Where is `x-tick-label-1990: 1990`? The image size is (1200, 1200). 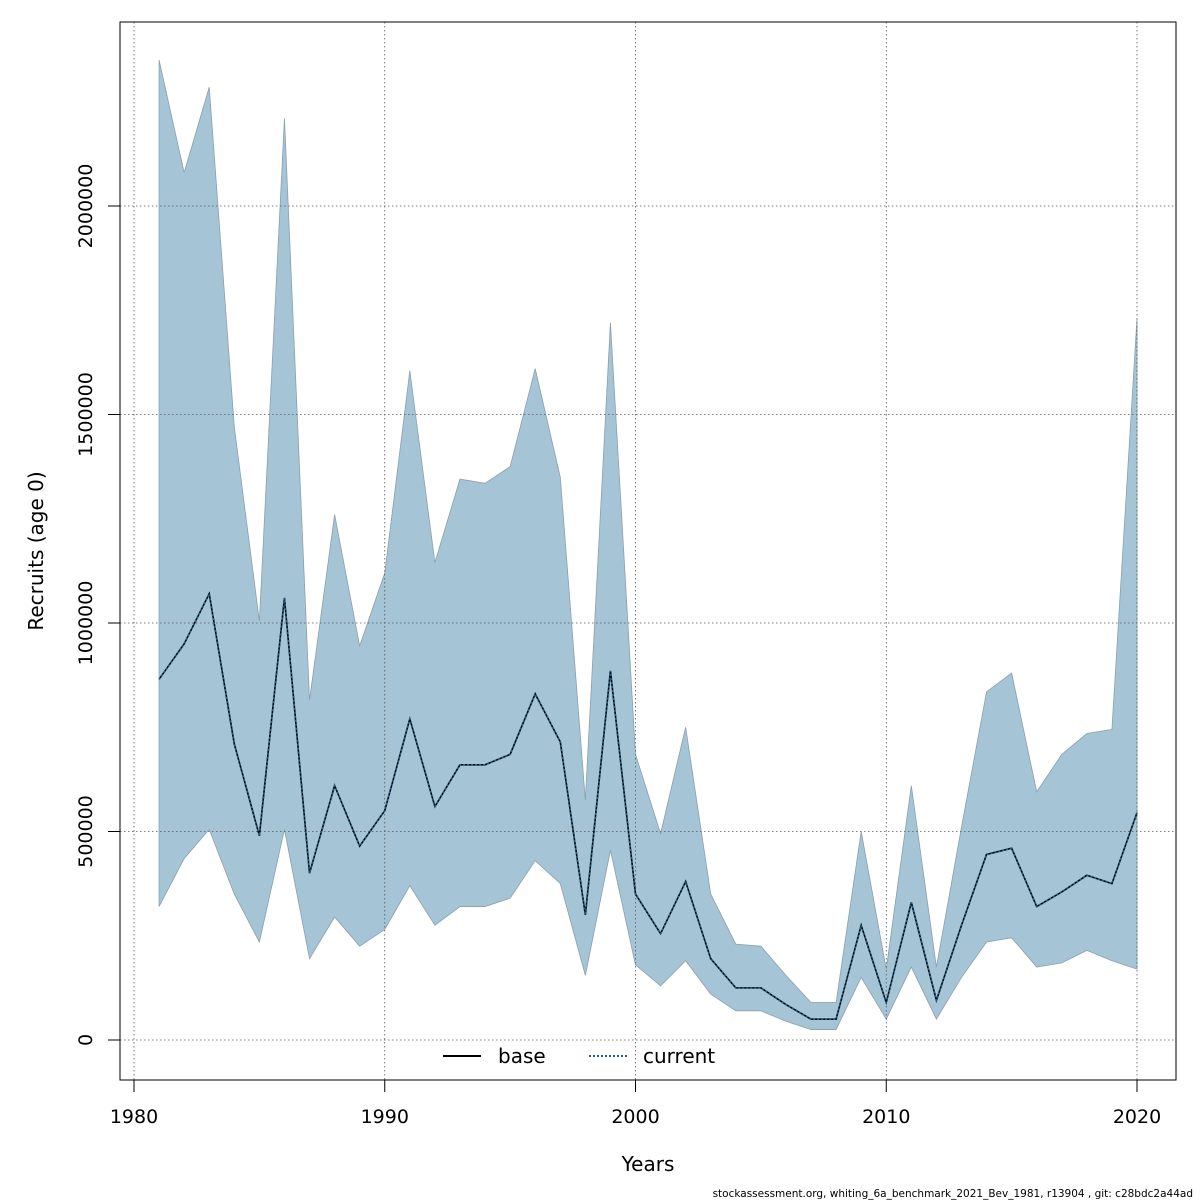 x-tick-label-1990: 1990 is located at coordinates (385, 1117).